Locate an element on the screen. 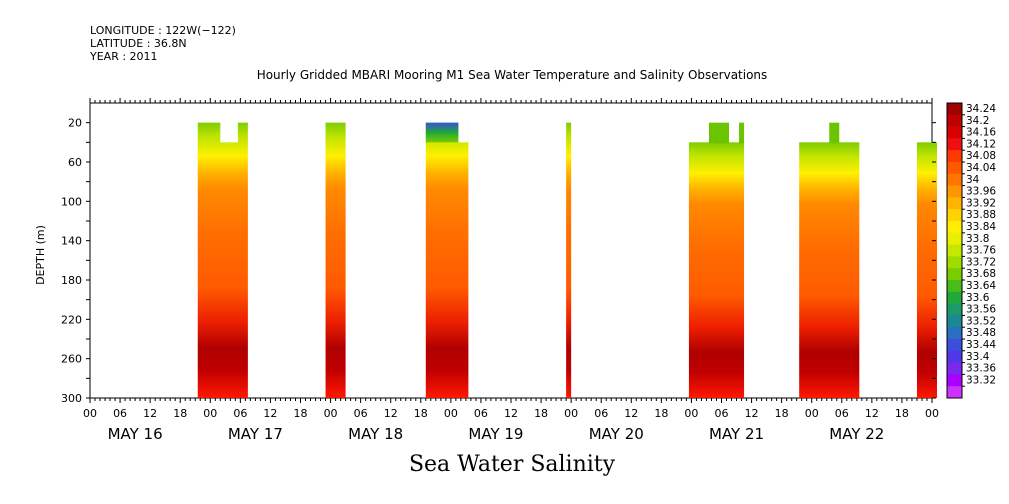 This screenshot has width=1009, height=504. x-day-label: MAY 18 is located at coordinates (375, 434).